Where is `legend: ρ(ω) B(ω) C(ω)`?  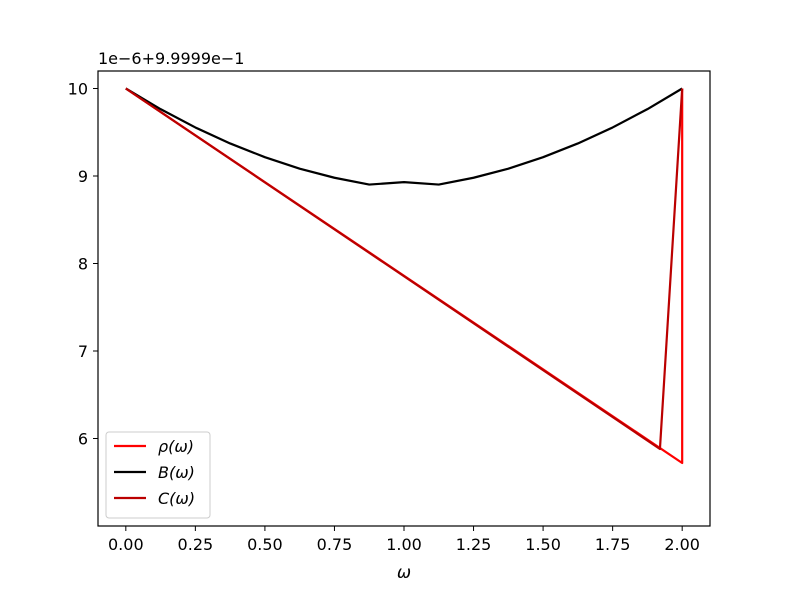
legend: ρ(ω) B(ω) C(ω) is located at coordinates (158, 475).